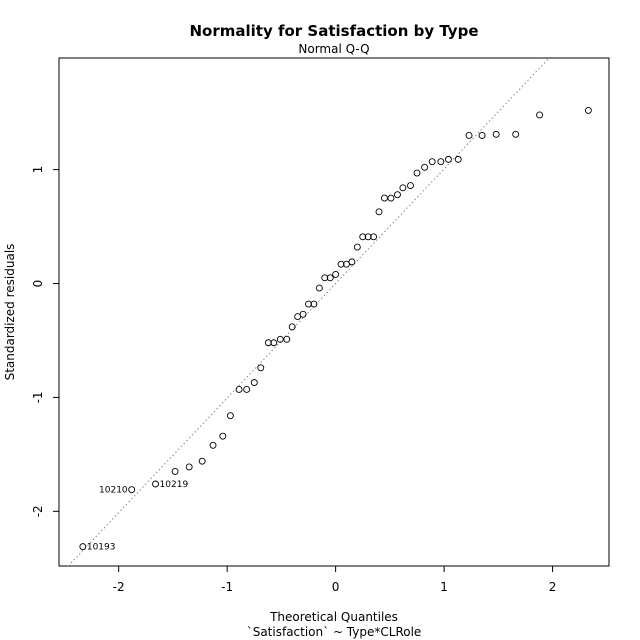 The width and height of the screenshot is (640, 640). What do you see at coordinates (38, 511) in the screenshot?
I see `y-tick-label: -2` at bounding box center [38, 511].